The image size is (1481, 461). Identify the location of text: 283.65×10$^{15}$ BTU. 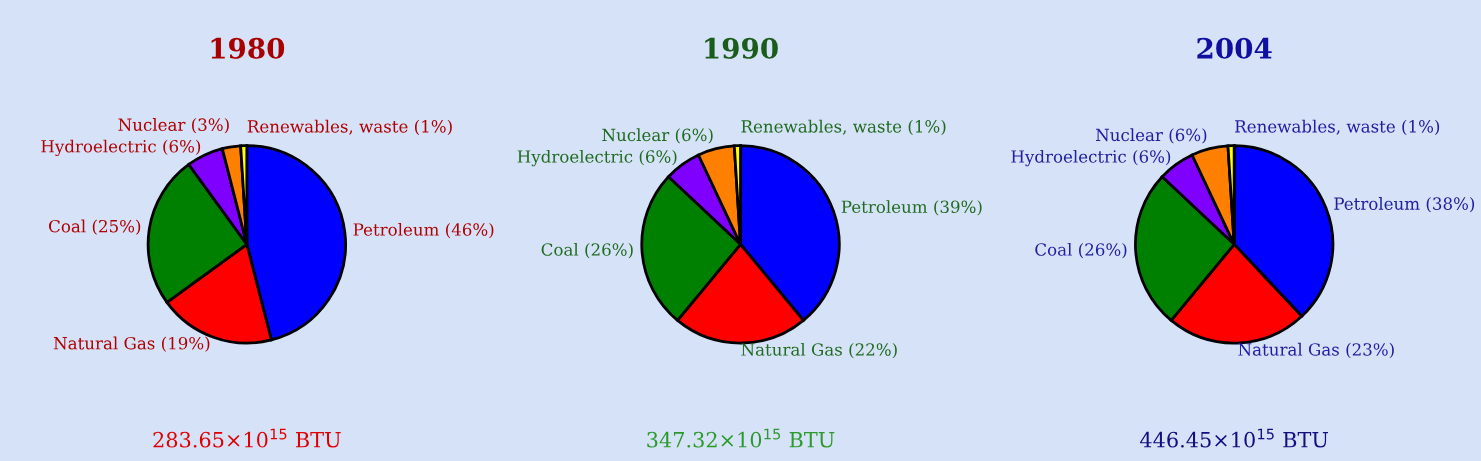
(247, 438).